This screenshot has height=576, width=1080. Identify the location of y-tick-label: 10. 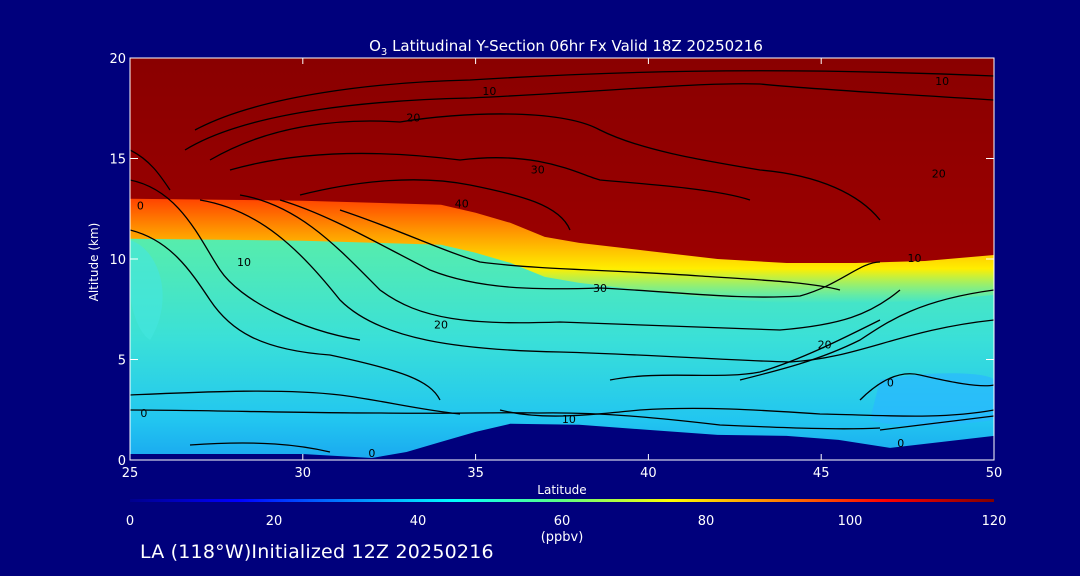
(117, 260).